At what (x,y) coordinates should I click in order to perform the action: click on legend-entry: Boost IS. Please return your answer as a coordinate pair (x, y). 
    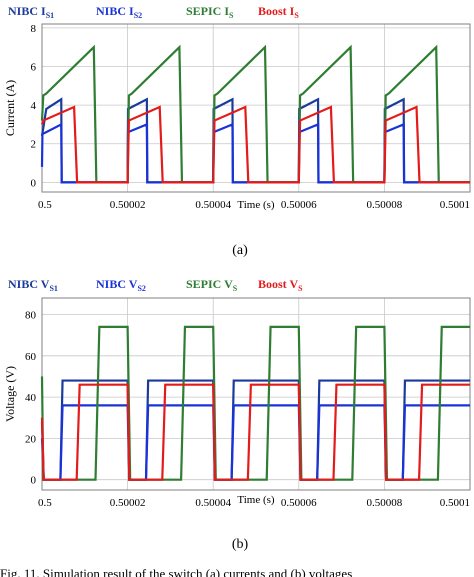
    Looking at the image, I should click on (278, 12).